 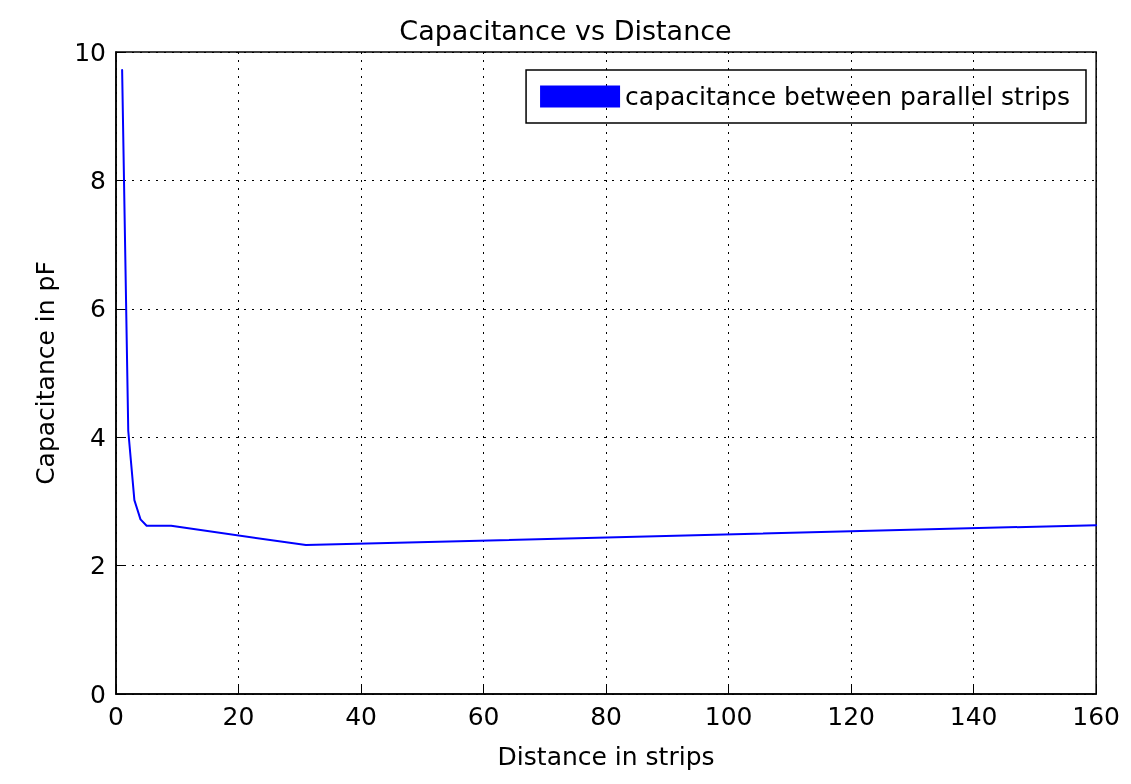 I want to click on y-tick-label: 4, so click(x=98, y=437).